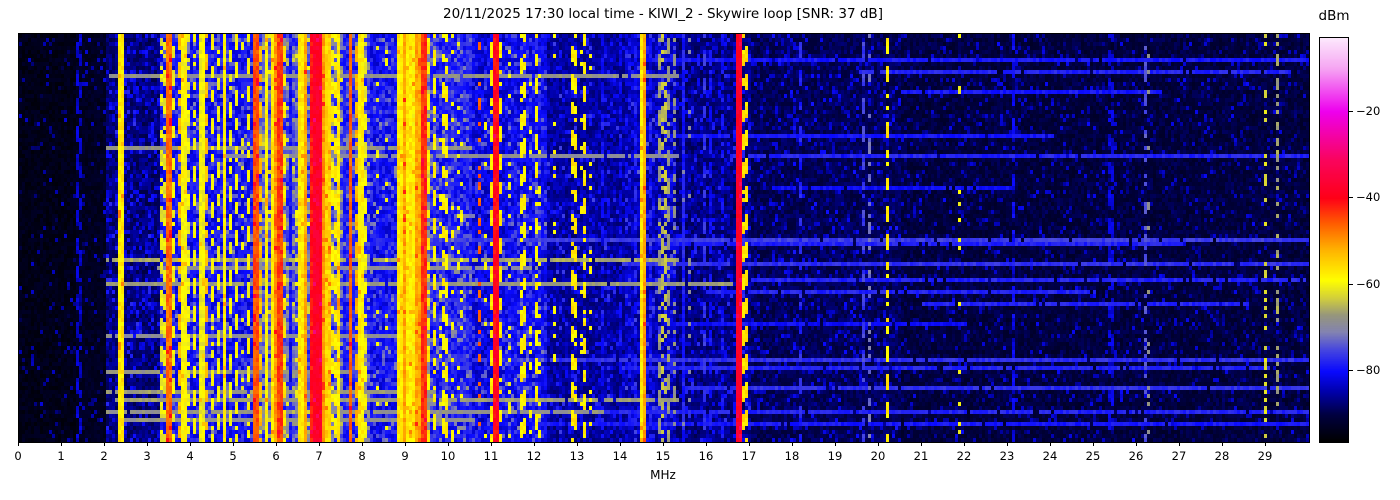 This screenshot has height=500, width=1400. What do you see at coordinates (878, 456) in the screenshot?
I see `x-tick-label: 20` at bounding box center [878, 456].